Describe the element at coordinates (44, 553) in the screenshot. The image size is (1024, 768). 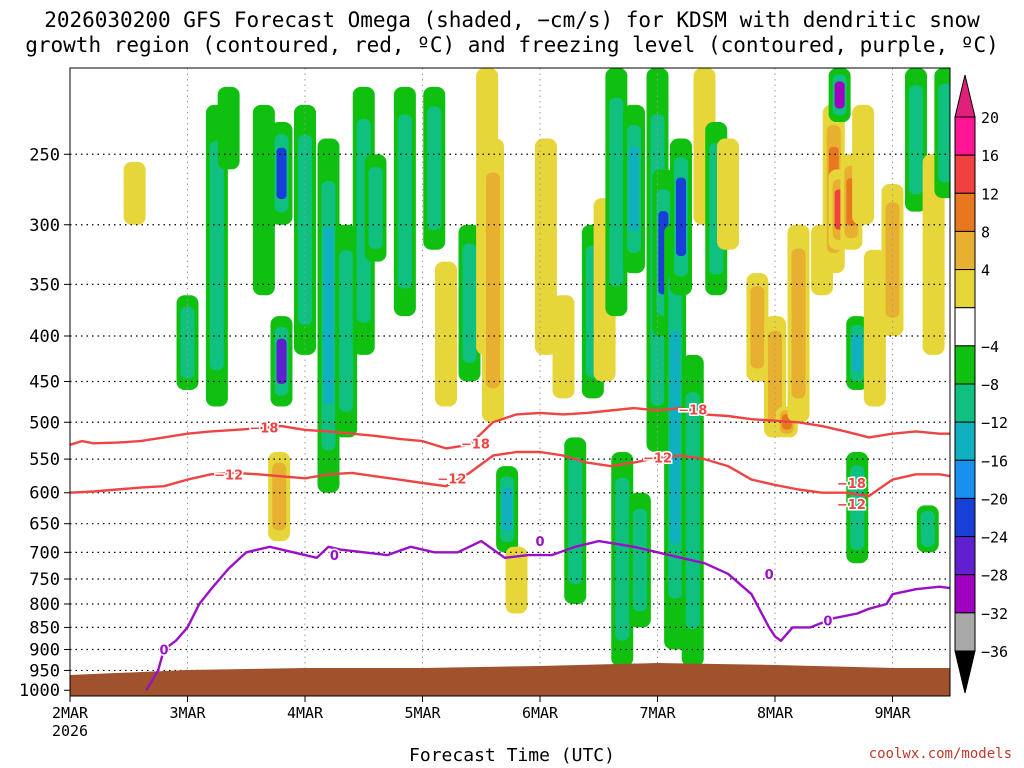
I see `y-tick-label: 700` at that location.